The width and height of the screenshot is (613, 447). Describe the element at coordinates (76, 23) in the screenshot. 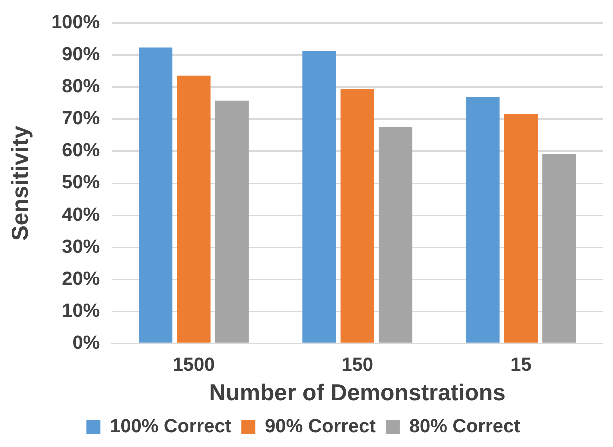

I see `y-tick-label: 100%` at that location.